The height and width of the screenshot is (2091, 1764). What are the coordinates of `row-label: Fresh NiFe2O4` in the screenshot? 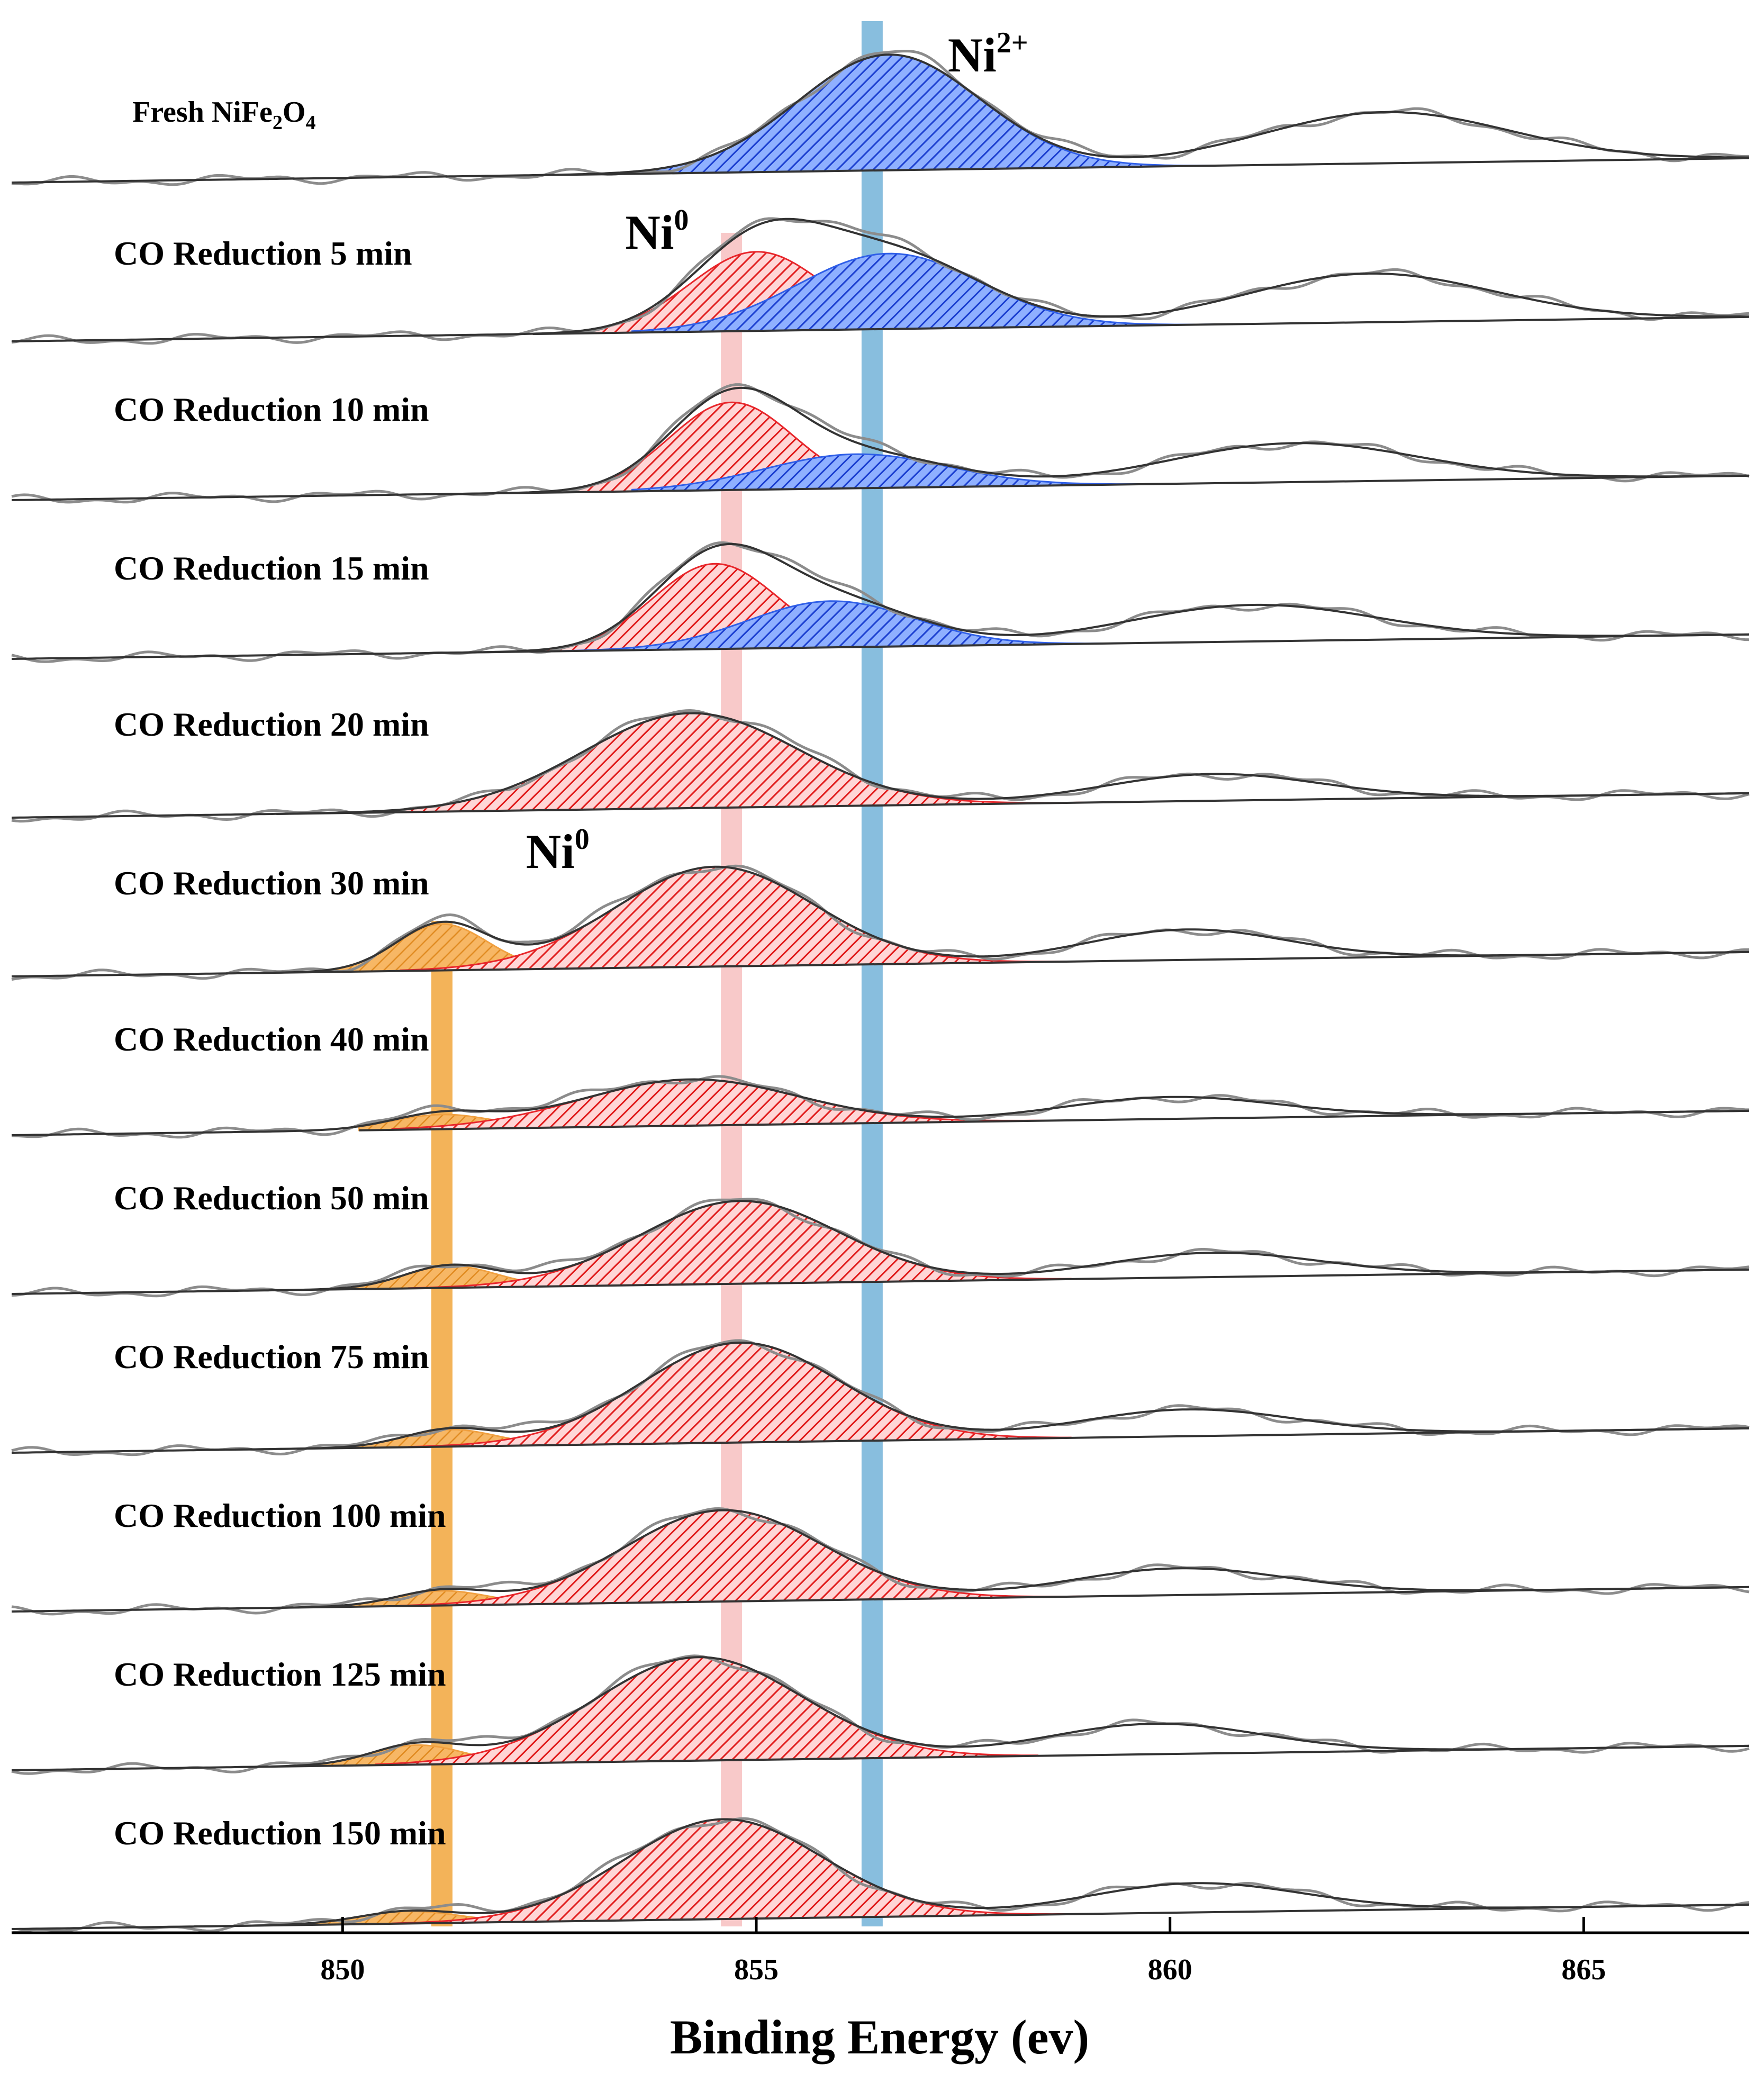 It's located at (223, 115).